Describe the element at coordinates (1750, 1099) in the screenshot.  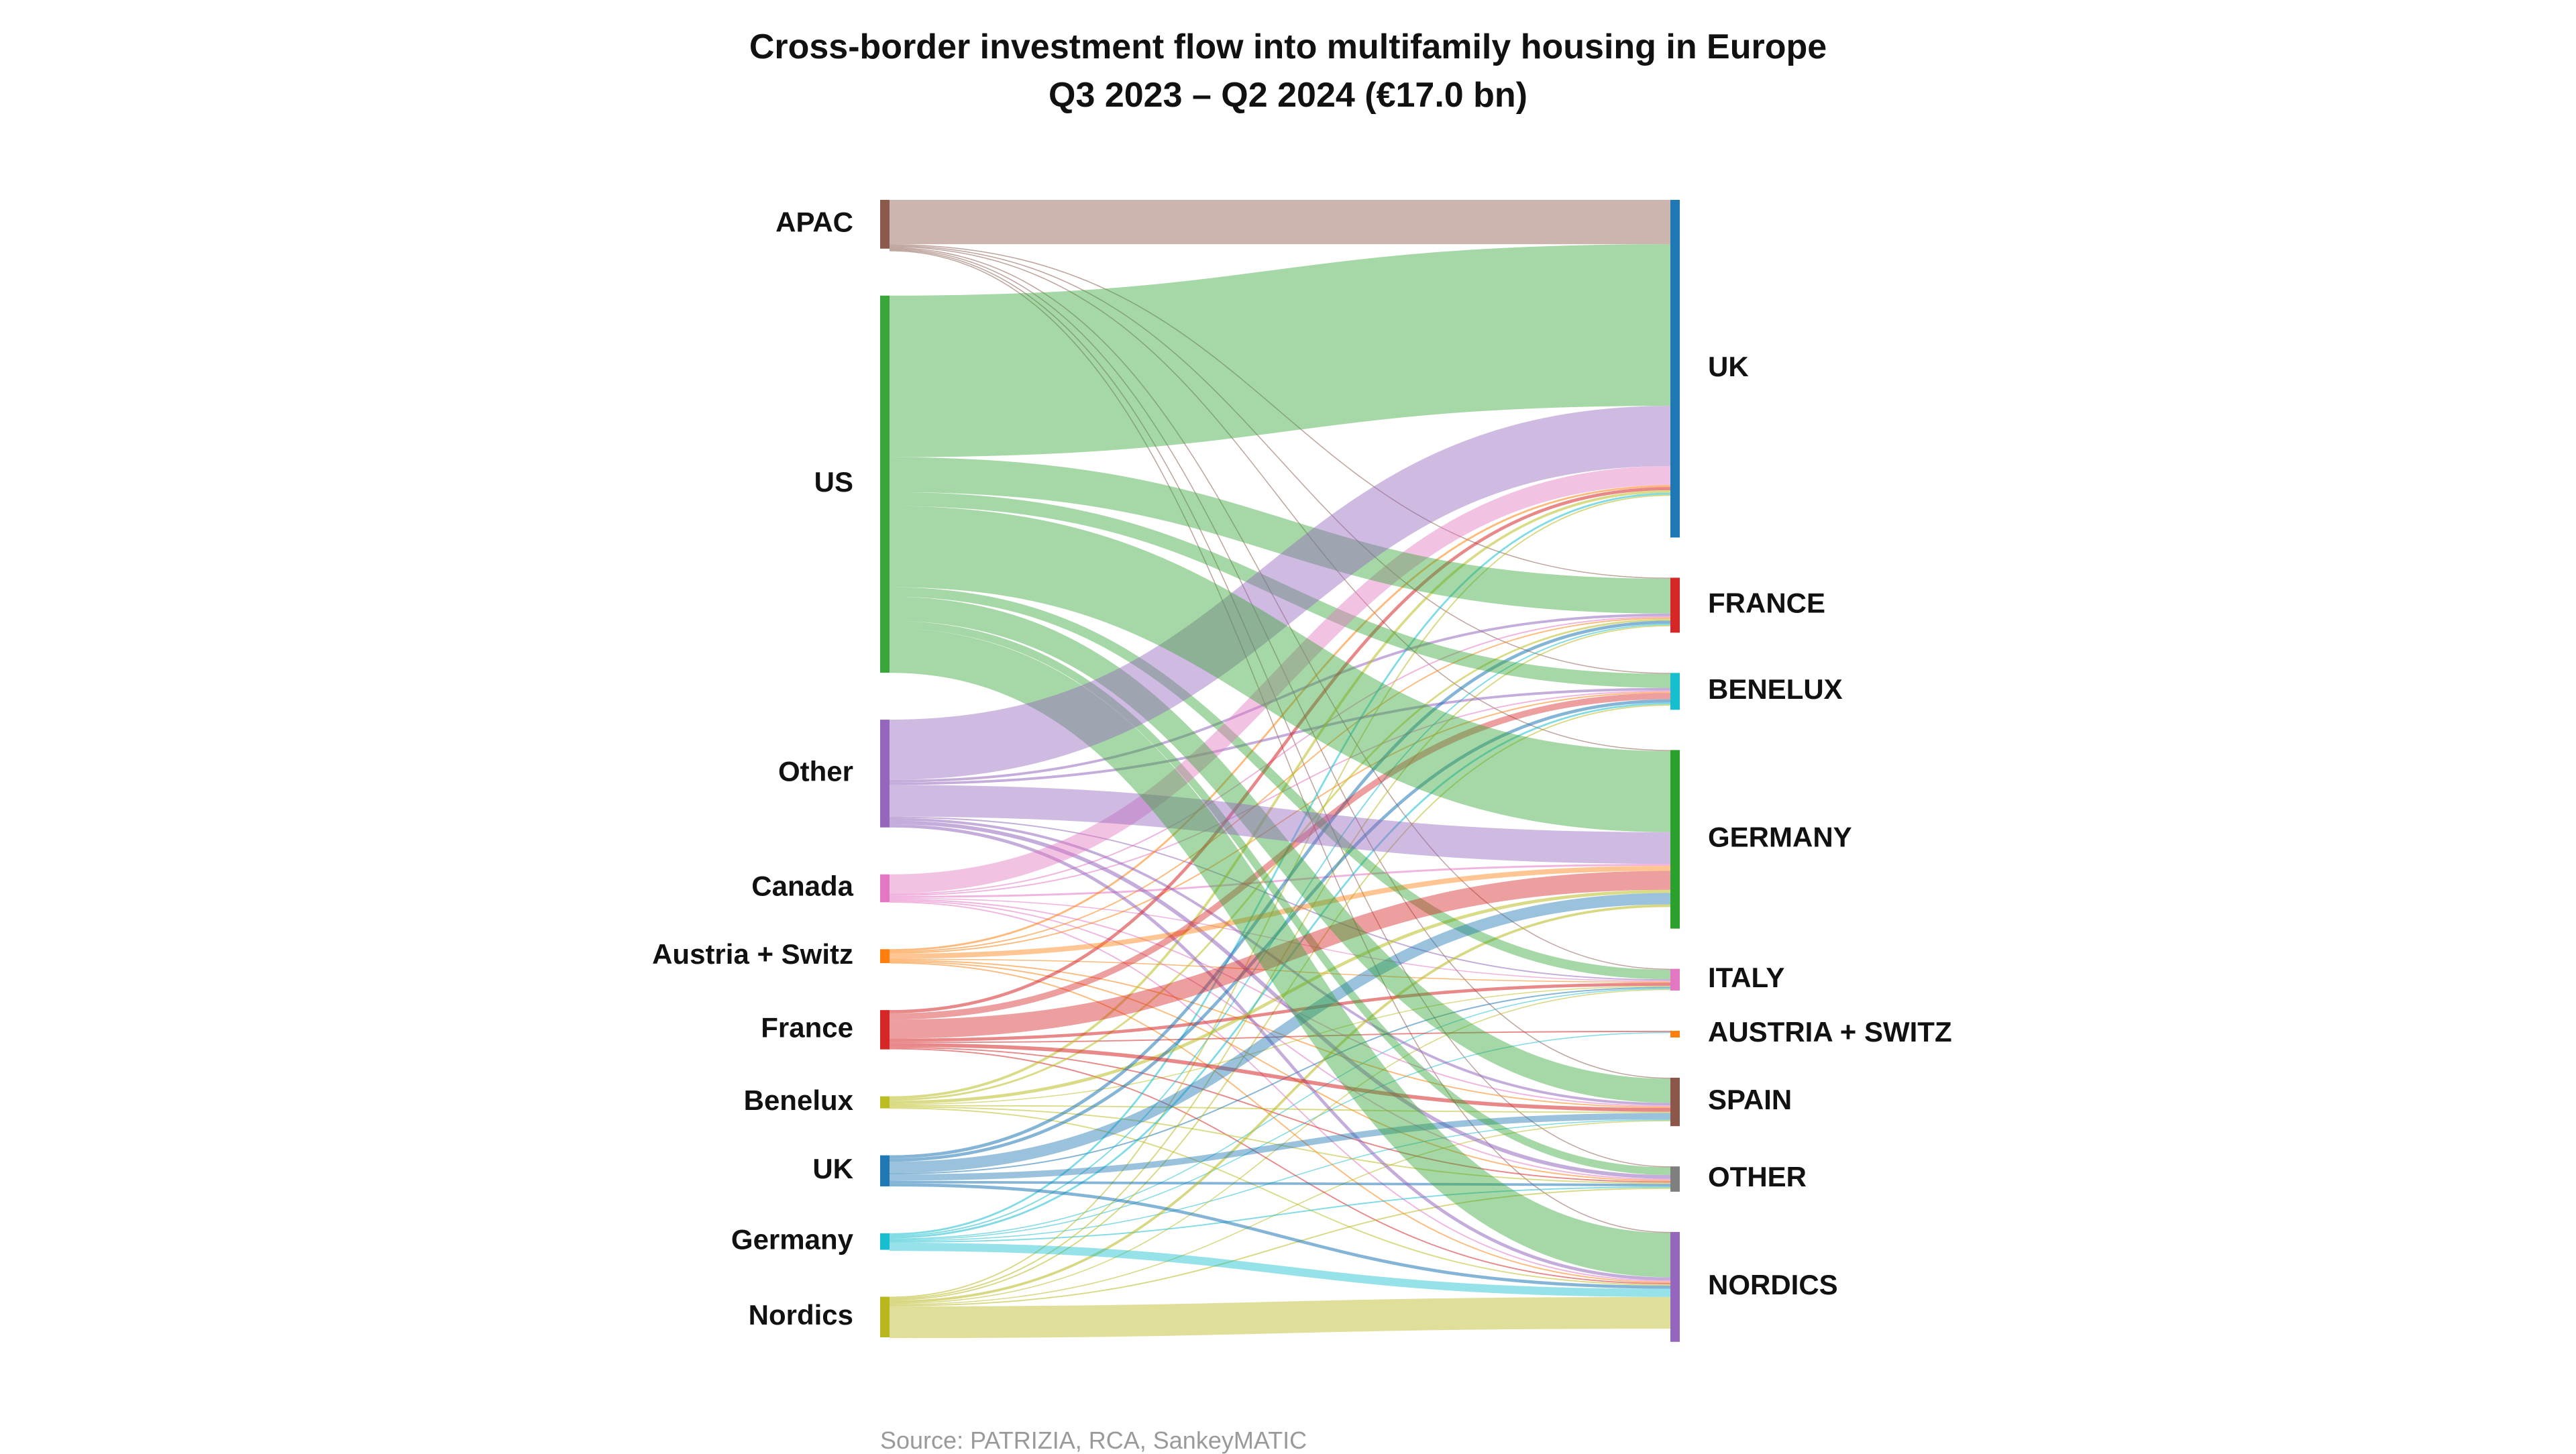
I see `target-label-spain: SPAIN` at that location.